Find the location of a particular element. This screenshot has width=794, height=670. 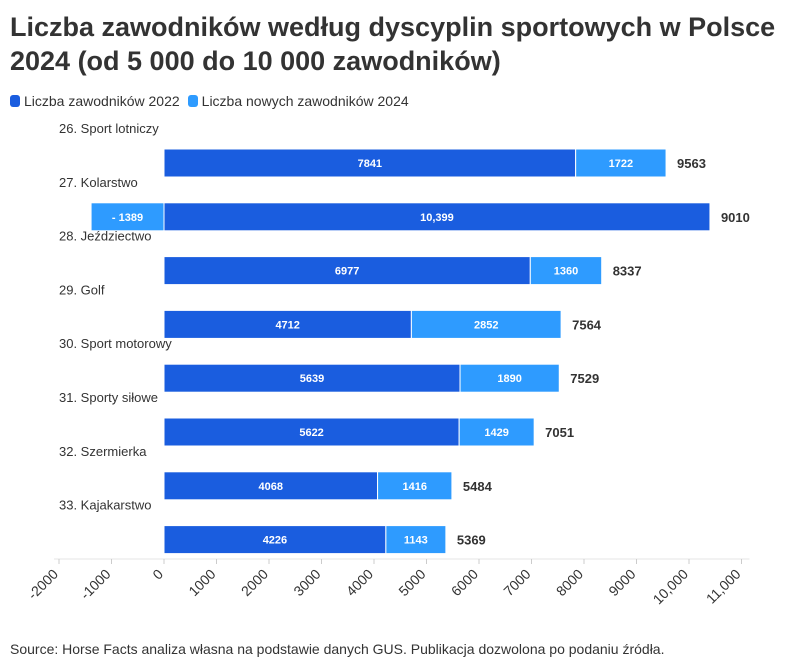

data-label-2024-new: - 1389 is located at coordinates (127, 218).